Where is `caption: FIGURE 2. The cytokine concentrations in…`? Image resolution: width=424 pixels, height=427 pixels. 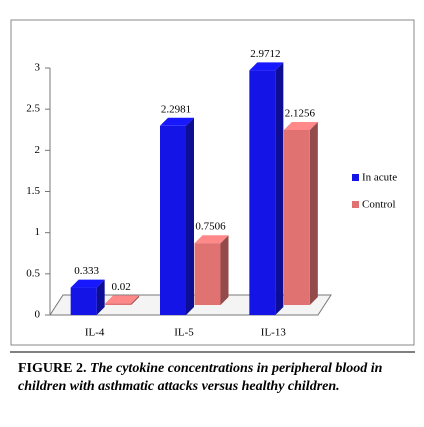 caption: FIGURE 2. The cytokine concentrations in… is located at coordinates (214, 378).